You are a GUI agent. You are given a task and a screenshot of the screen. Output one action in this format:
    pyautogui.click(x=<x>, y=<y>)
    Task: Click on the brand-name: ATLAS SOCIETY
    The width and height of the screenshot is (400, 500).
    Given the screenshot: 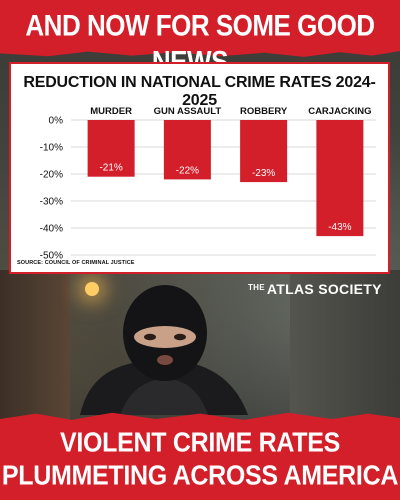 What is the action you would take?
    pyautogui.click(x=324, y=289)
    